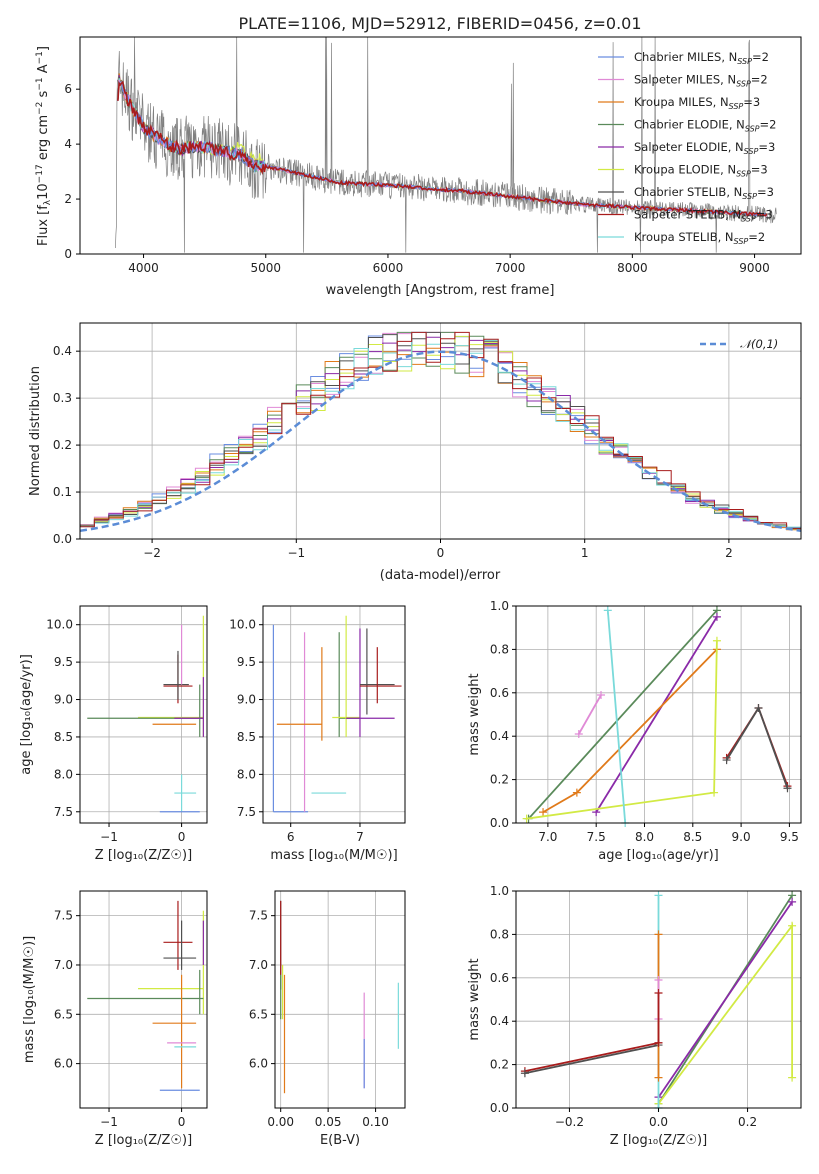 The width and height of the screenshot is (819, 1174). Describe the element at coordinates (701, 58) in the screenshot. I see `legend-label-chabrier-miles: Chabrier MILES, NSSP=2` at that location.